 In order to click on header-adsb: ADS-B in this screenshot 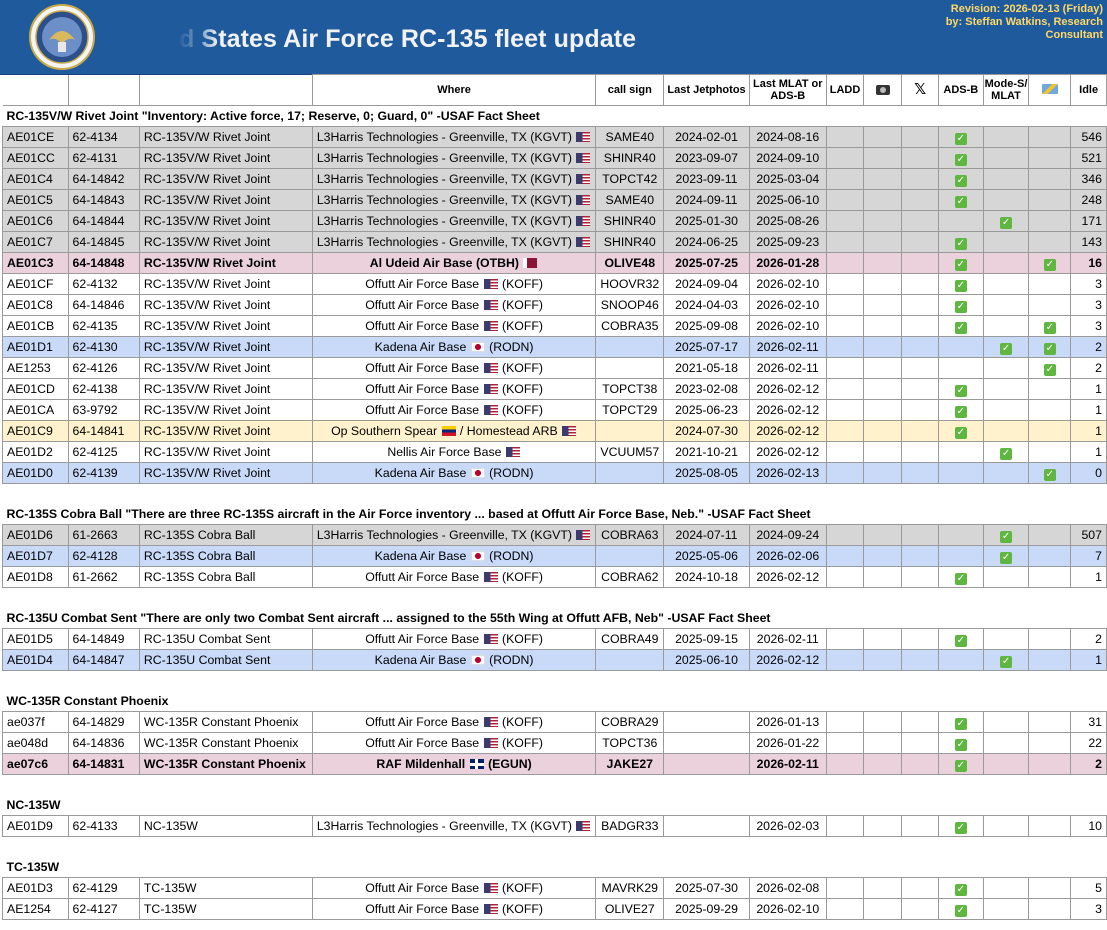, I will do `click(961, 90)`.